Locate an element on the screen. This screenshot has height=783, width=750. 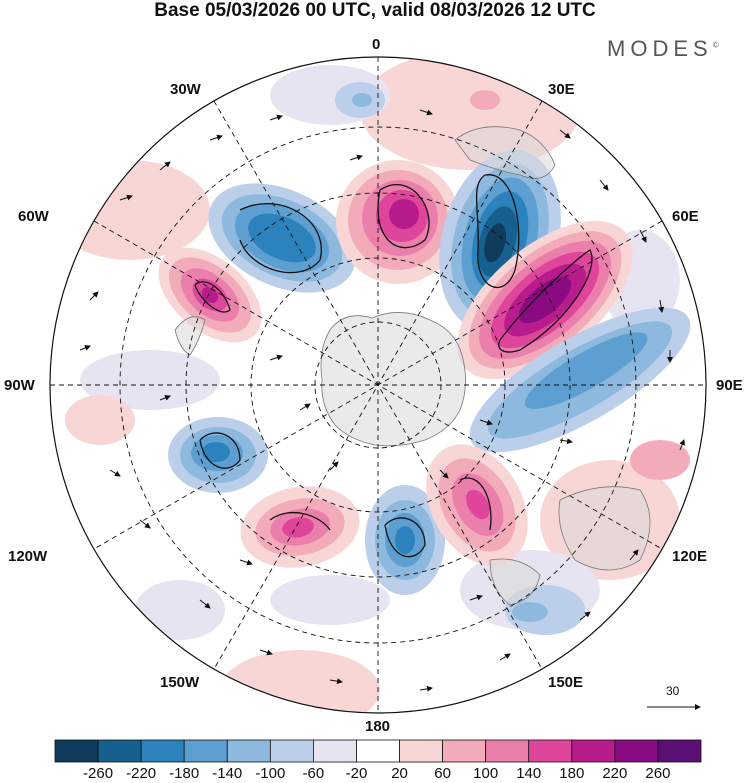
lon-label-60e: 60E is located at coordinates (685, 216).